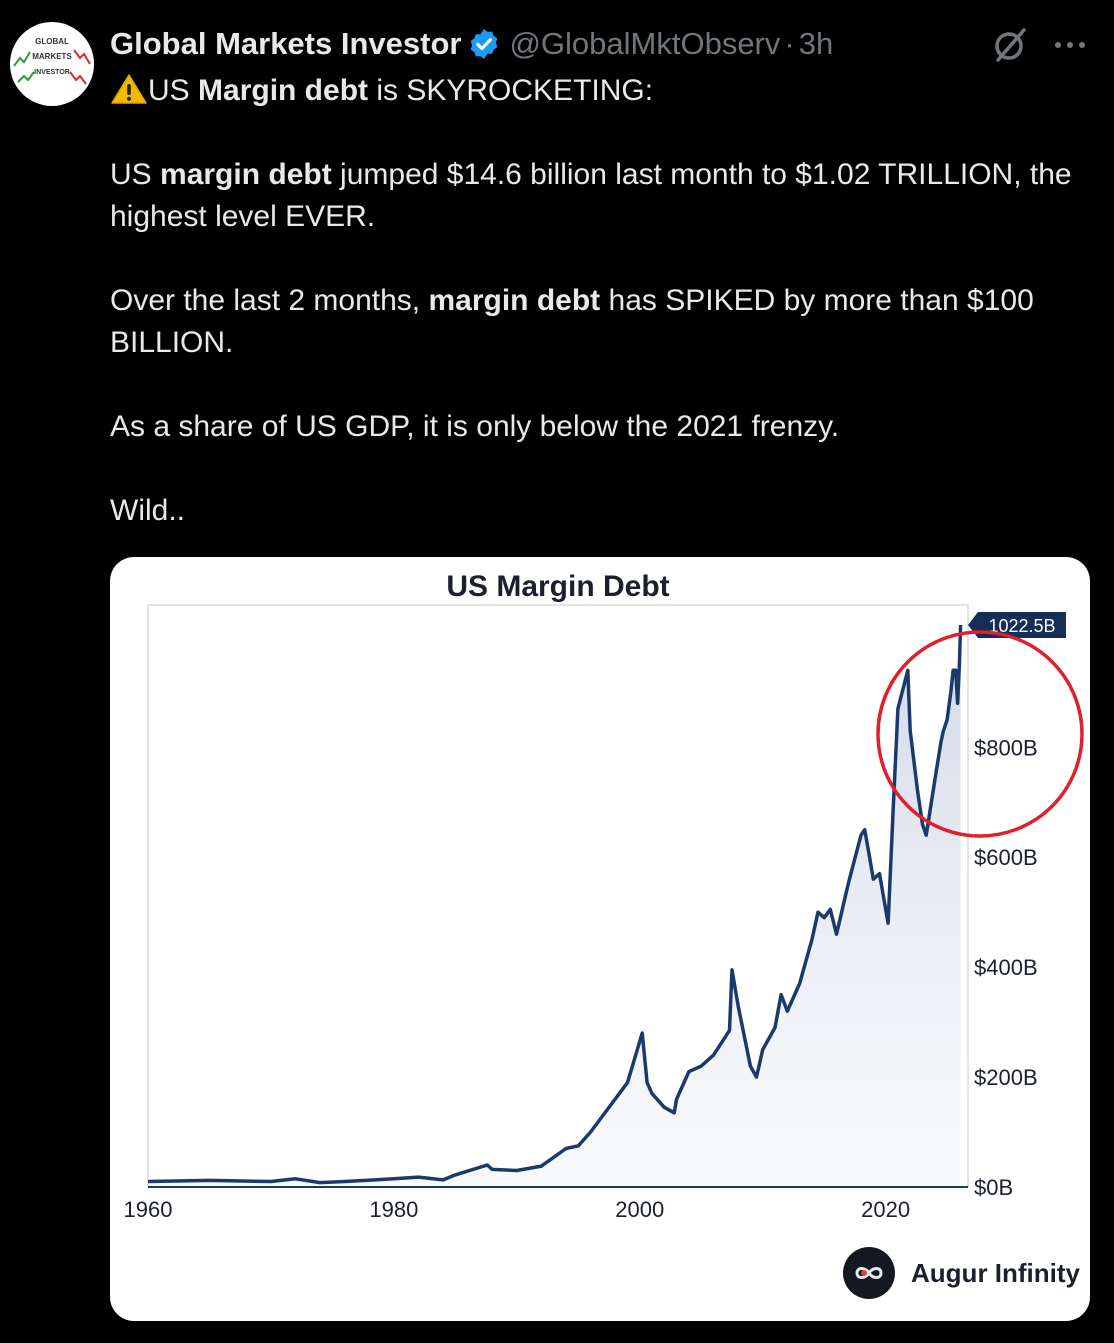 The width and height of the screenshot is (1114, 1343). I want to click on avatar-line-2: MARKETS, so click(52, 56).